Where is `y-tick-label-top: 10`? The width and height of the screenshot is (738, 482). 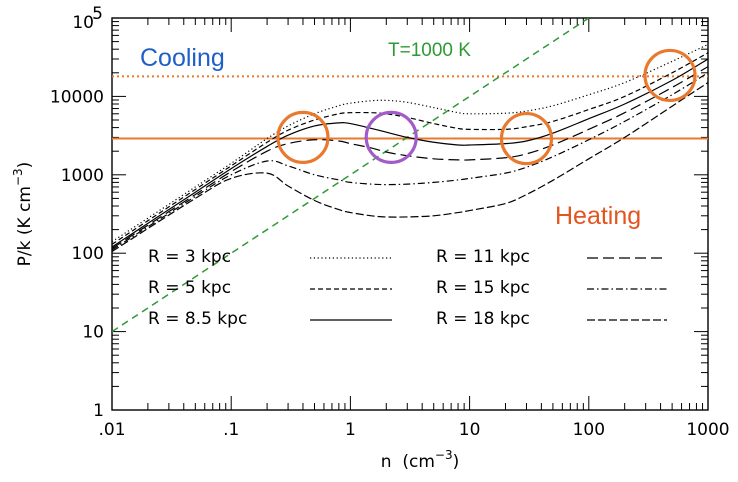 y-tick-label-top: 10 is located at coordinates (83, 23).